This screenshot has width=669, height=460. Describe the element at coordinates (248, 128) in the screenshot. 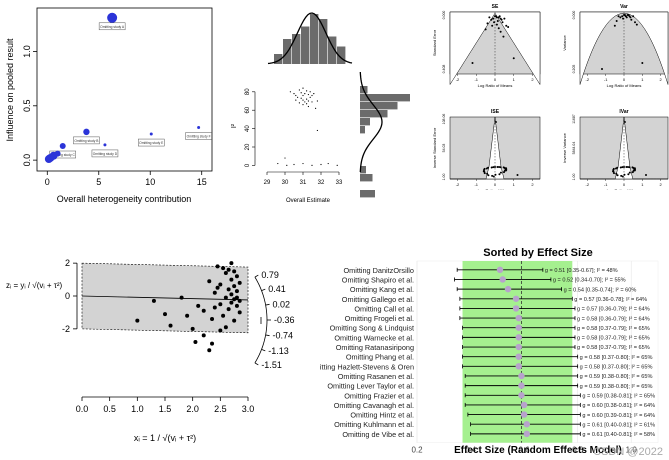

I see `gosh-ytick-label: 40` at that location.